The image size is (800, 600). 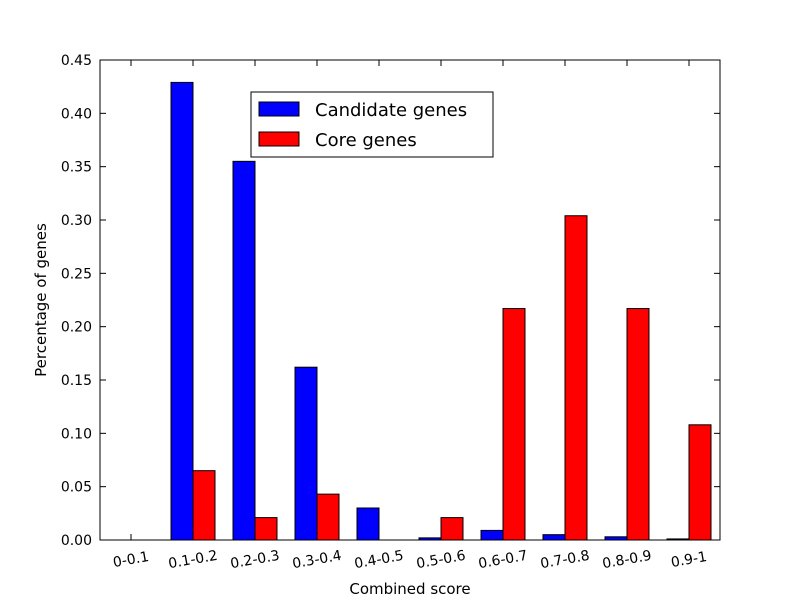 I want to click on bar-candidate-0.2-0.3, so click(x=244, y=350).